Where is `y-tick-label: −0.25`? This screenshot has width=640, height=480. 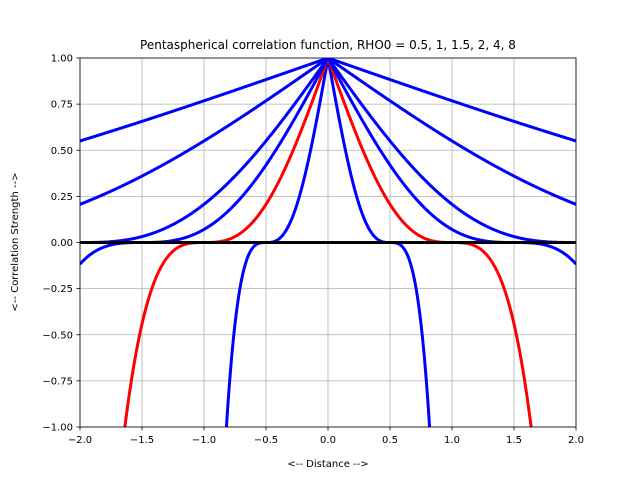 y-tick-label: −0.25 is located at coordinates (57, 289).